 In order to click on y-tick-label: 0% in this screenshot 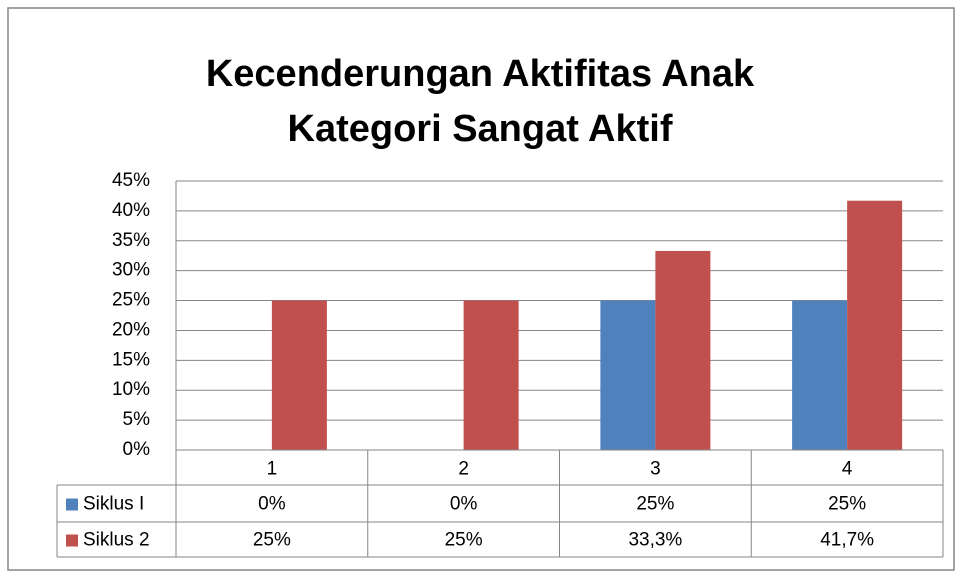, I will do `click(137, 449)`.